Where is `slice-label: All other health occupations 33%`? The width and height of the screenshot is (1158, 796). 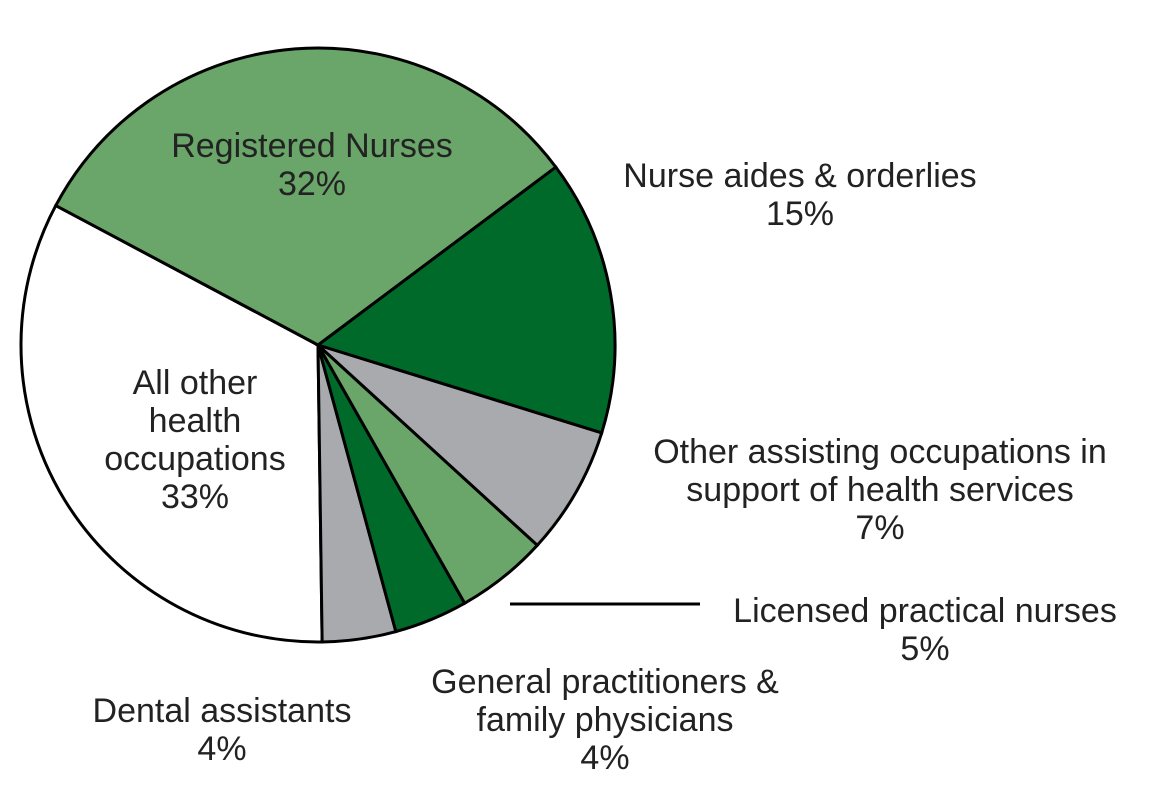
slice-label: All other health occupations 33% is located at coordinates (195, 440).